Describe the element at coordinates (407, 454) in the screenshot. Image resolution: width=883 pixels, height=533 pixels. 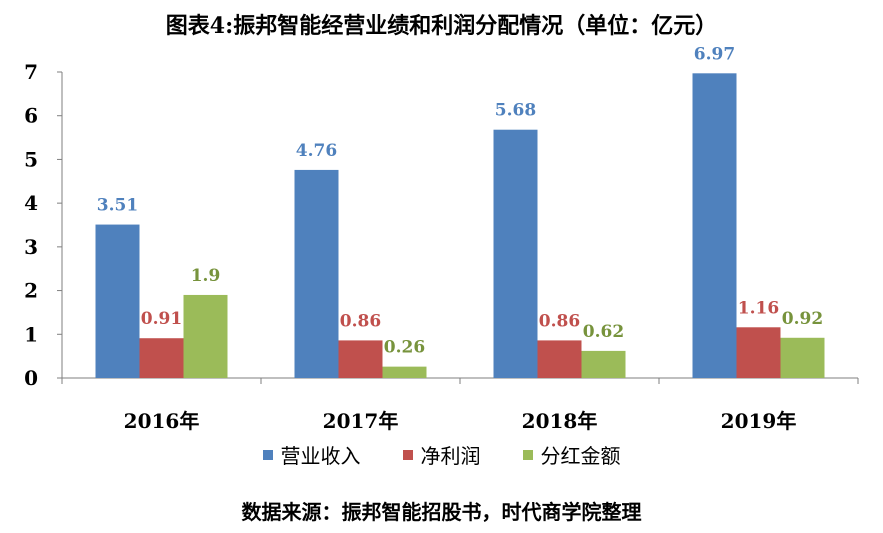
I see `legend-swatch-net-profit` at that location.